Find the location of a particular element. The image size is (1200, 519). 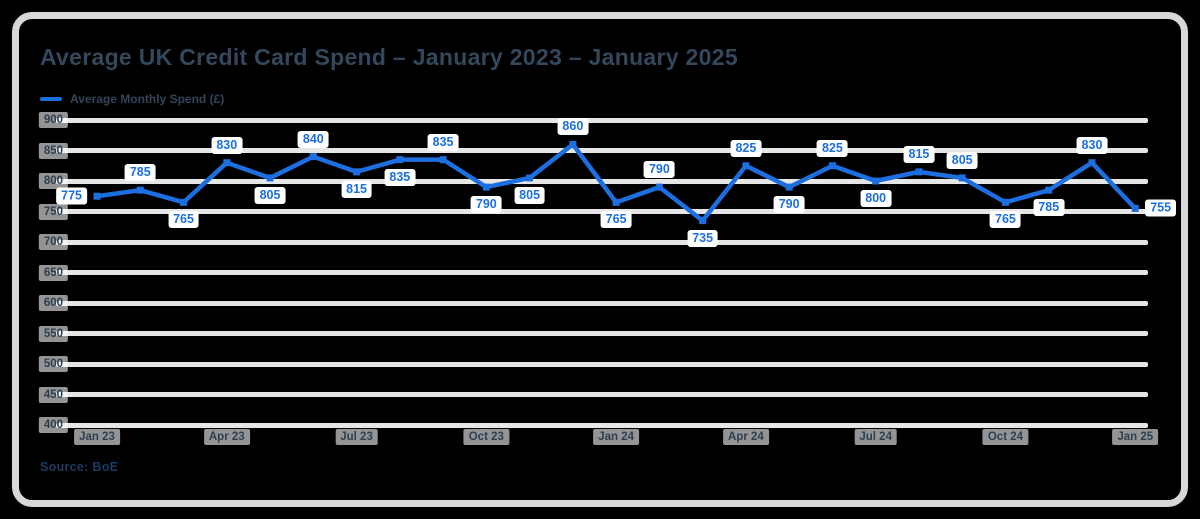

x-axis-tick-label: Oct 24 is located at coordinates (1005, 437).